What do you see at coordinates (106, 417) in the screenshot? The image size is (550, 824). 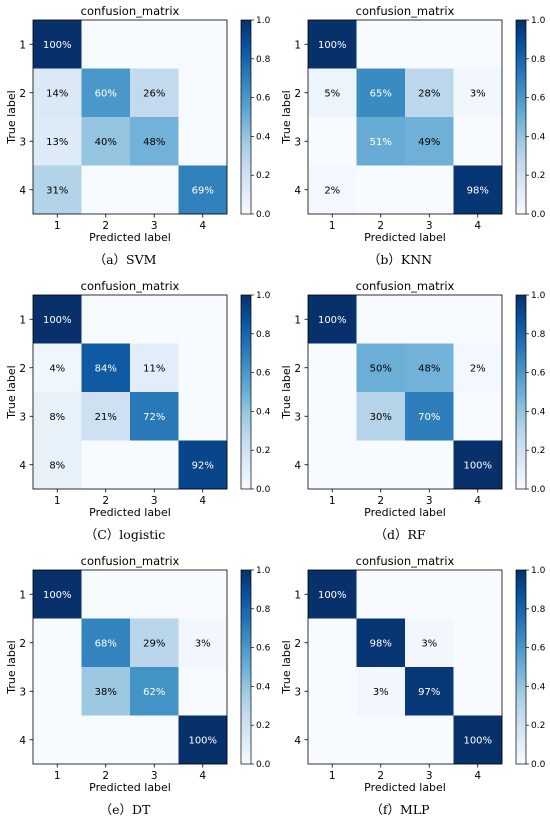 I see `cell-value-label: 21%` at bounding box center [106, 417].